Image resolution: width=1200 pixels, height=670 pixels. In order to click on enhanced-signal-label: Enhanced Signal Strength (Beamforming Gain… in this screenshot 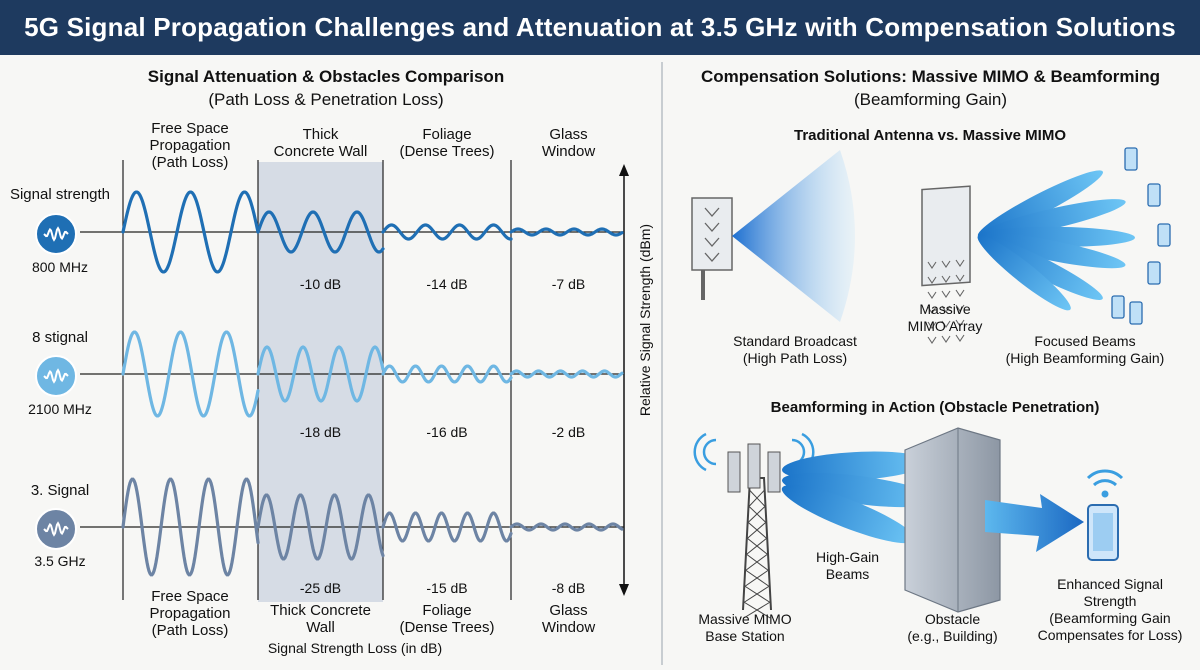, I will do `click(1110, 609)`.